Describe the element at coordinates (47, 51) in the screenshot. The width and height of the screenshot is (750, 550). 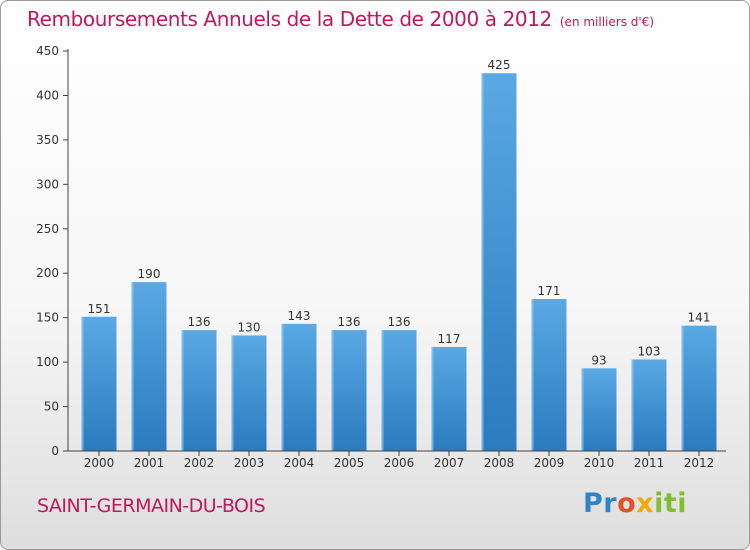
I see `y-tick-label: 450` at that location.